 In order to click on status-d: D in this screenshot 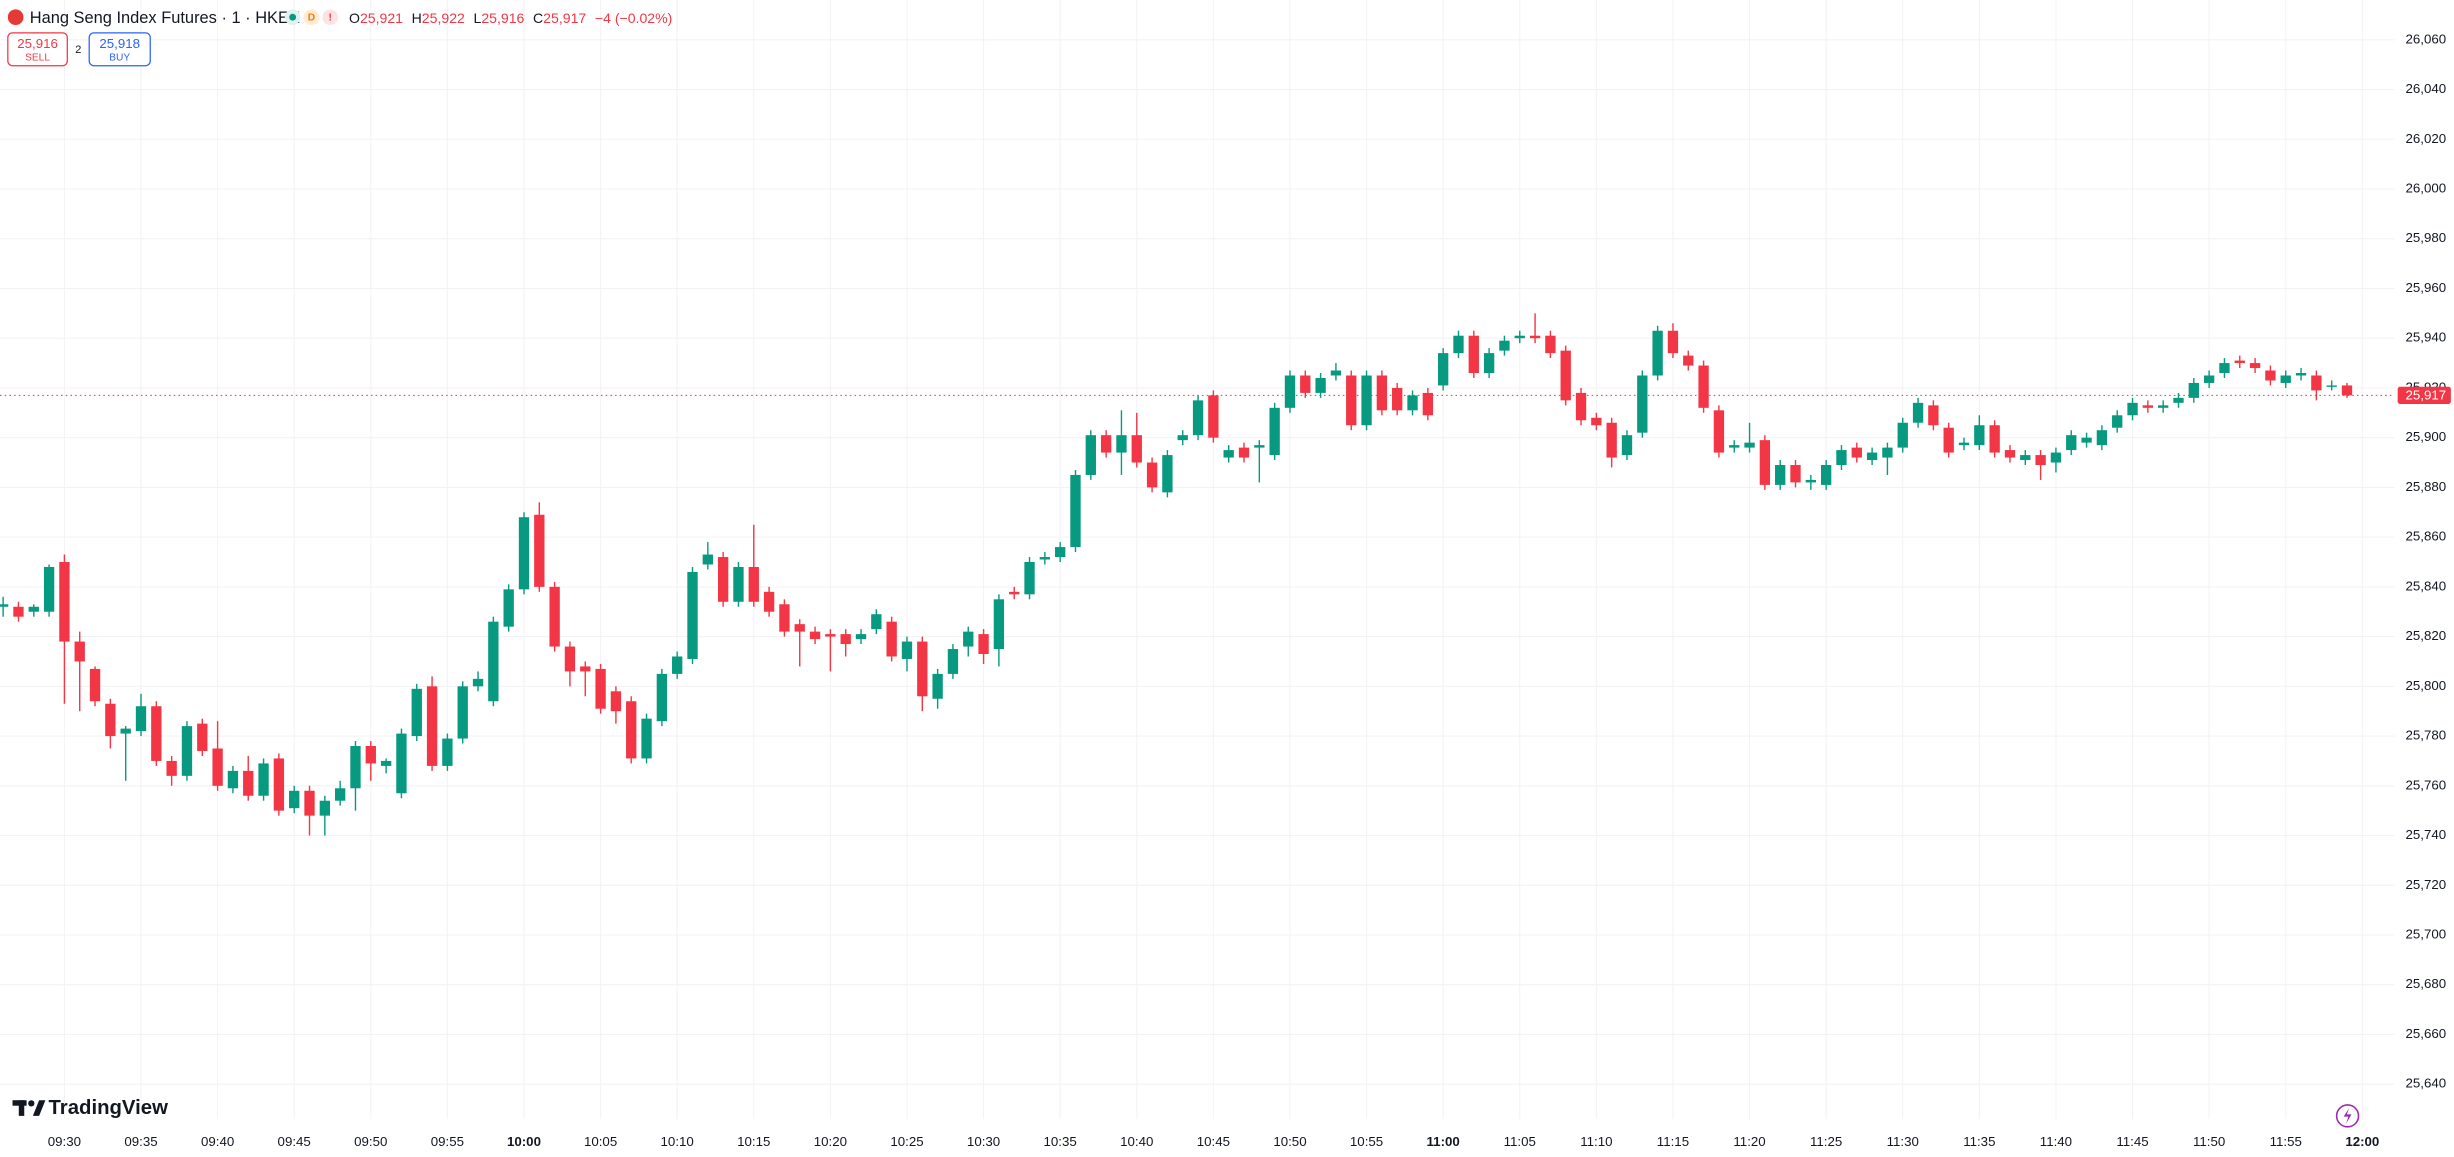, I will do `click(311, 18)`.